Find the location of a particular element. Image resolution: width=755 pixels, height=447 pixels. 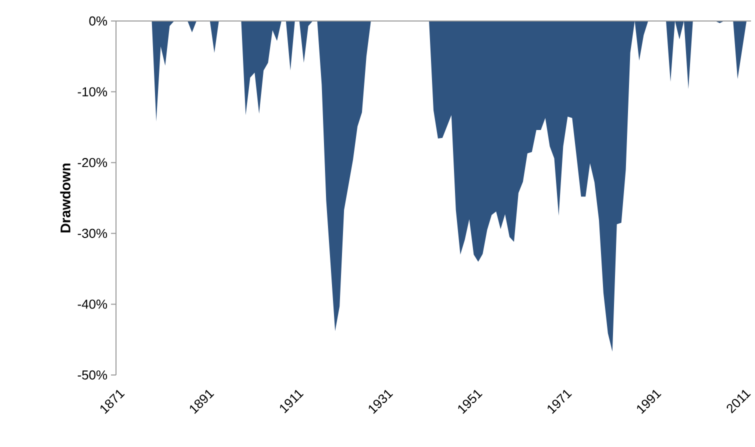

y-tick-label: 0% is located at coordinates (98, 21).